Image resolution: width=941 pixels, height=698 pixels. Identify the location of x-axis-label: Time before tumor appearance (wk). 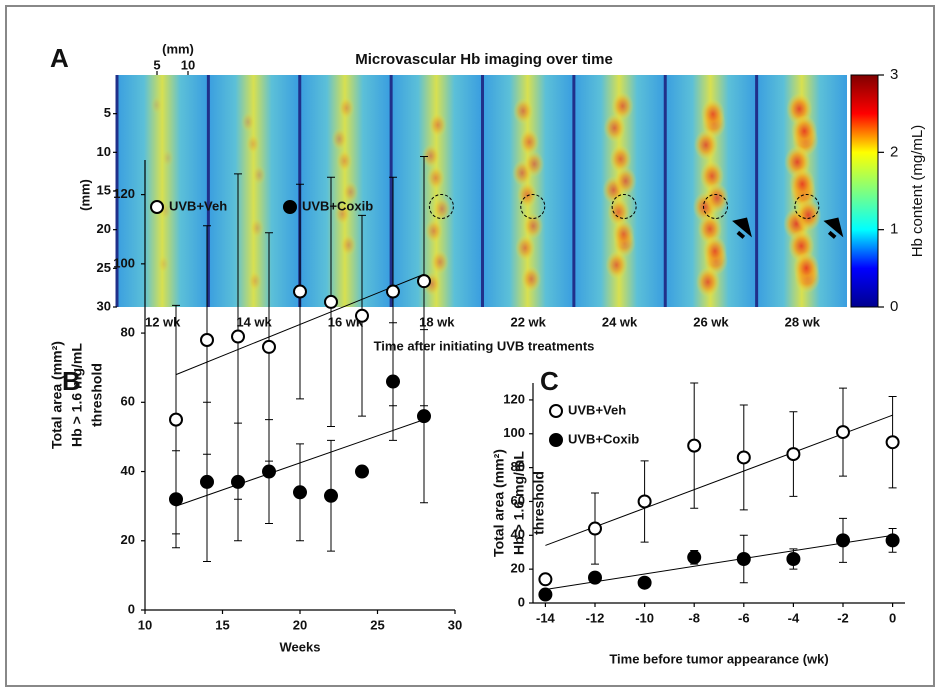
(718, 658).